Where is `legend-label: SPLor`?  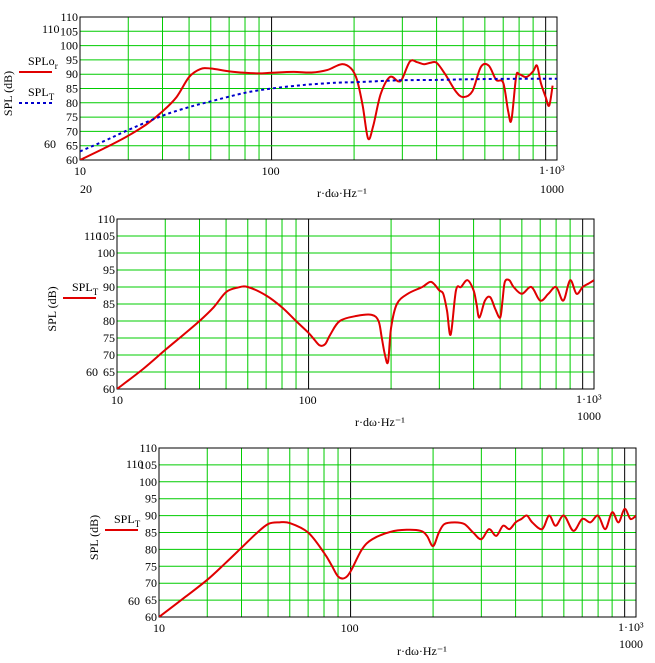
legend-label: SPLor is located at coordinates (43, 62).